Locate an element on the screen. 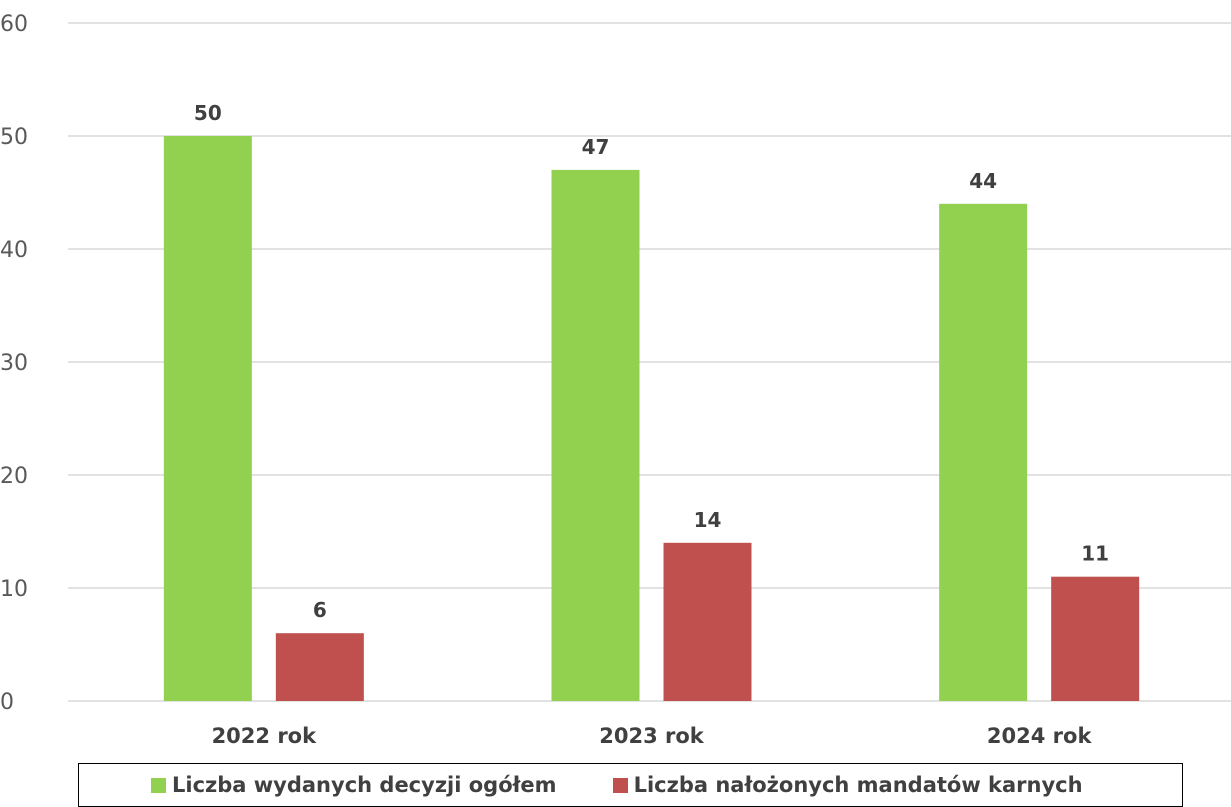  y-tick-label-30: 30 is located at coordinates (14, 363).